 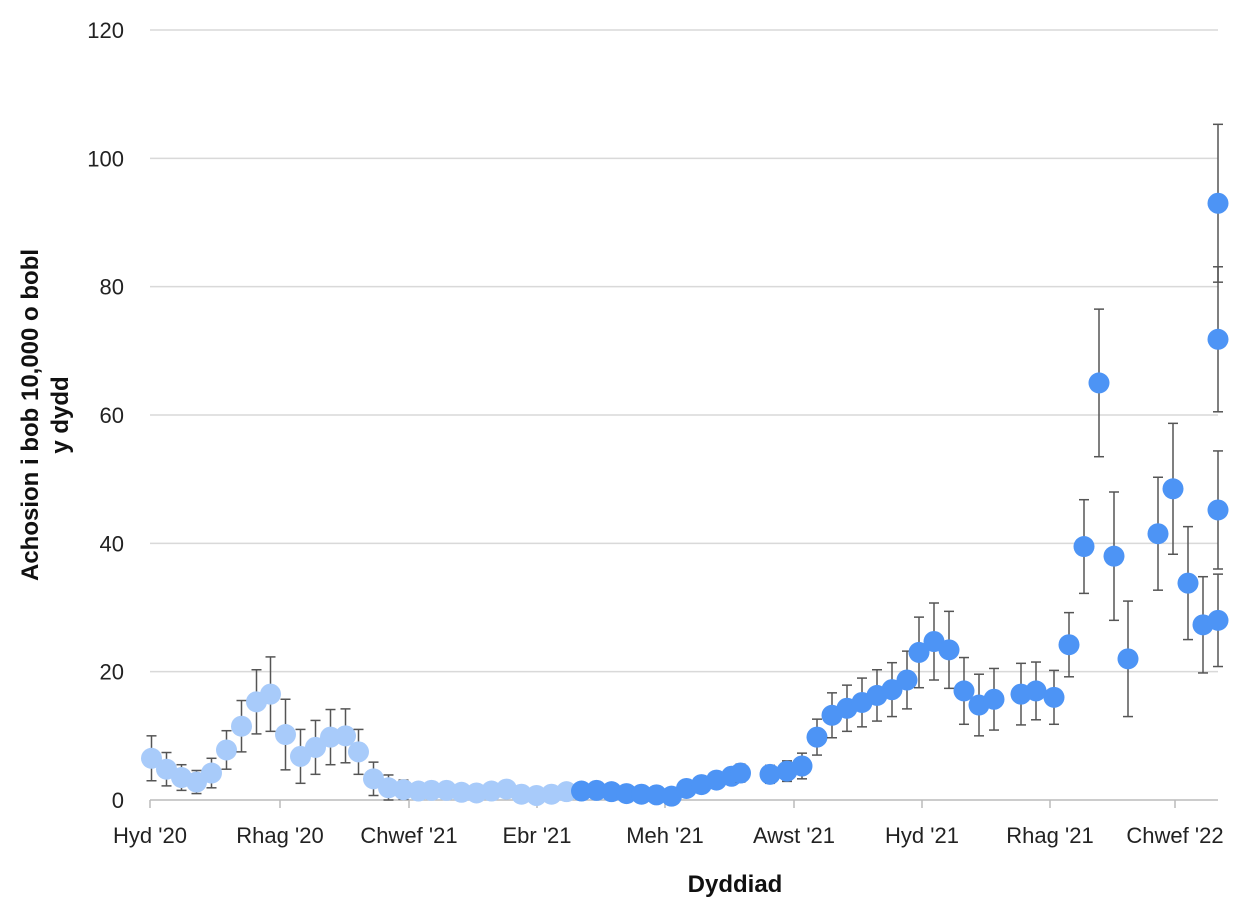 What do you see at coordinates (150, 835) in the screenshot?
I see `x-tick-label: Hyd '20` at bounding box center [150, 835].